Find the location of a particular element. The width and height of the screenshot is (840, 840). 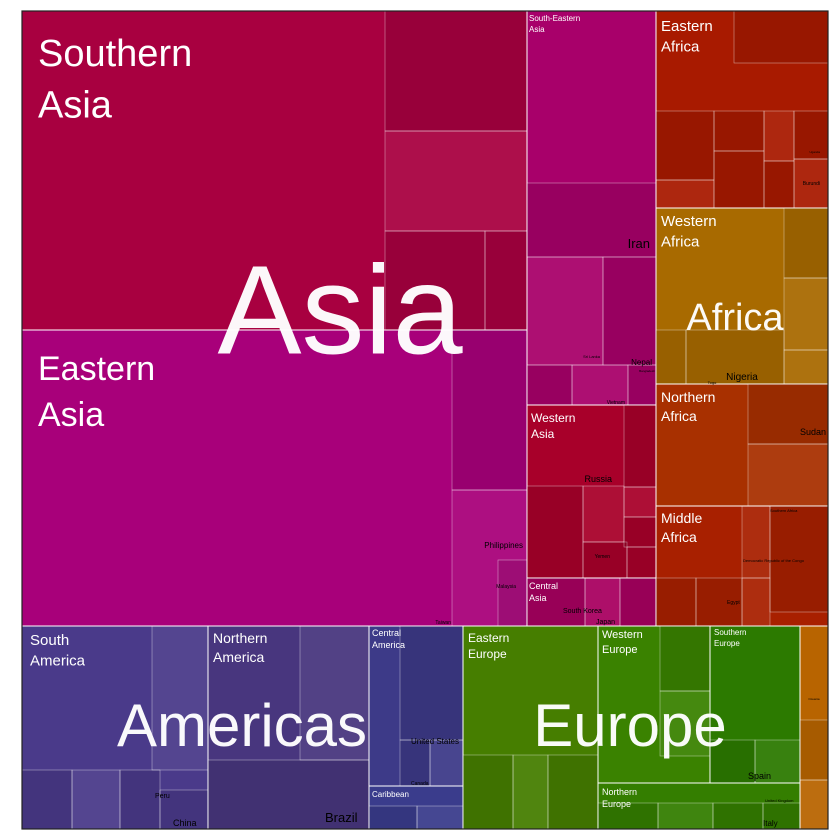

country-label-philippines: Philippines is located at coordinates (503, 545).